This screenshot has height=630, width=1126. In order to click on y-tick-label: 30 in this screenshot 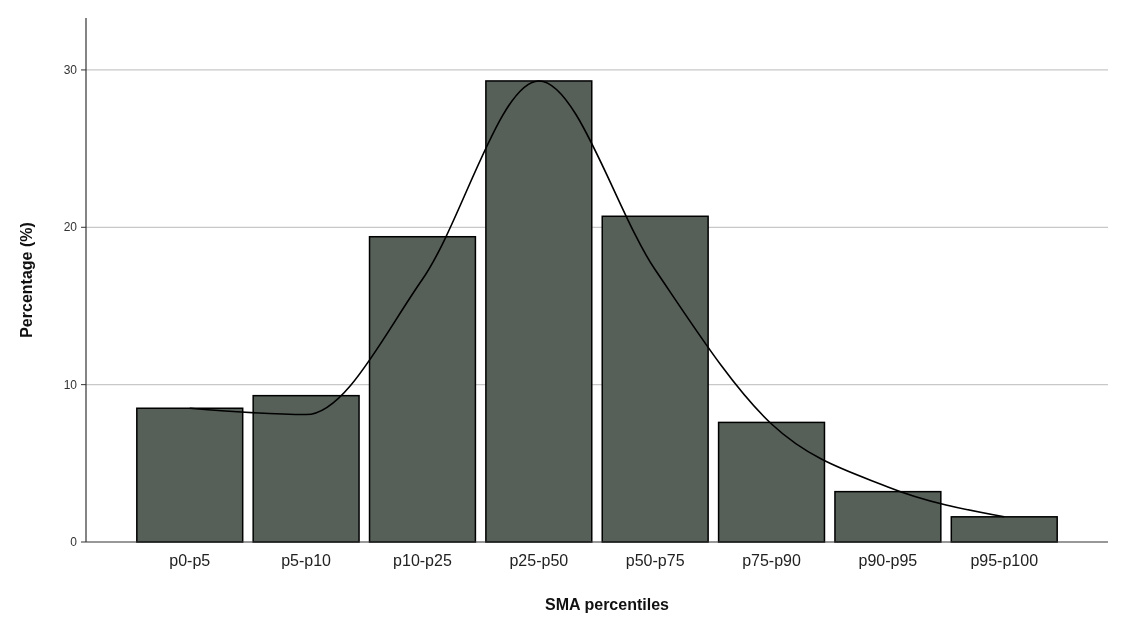, I will do `click(70, 70)`.